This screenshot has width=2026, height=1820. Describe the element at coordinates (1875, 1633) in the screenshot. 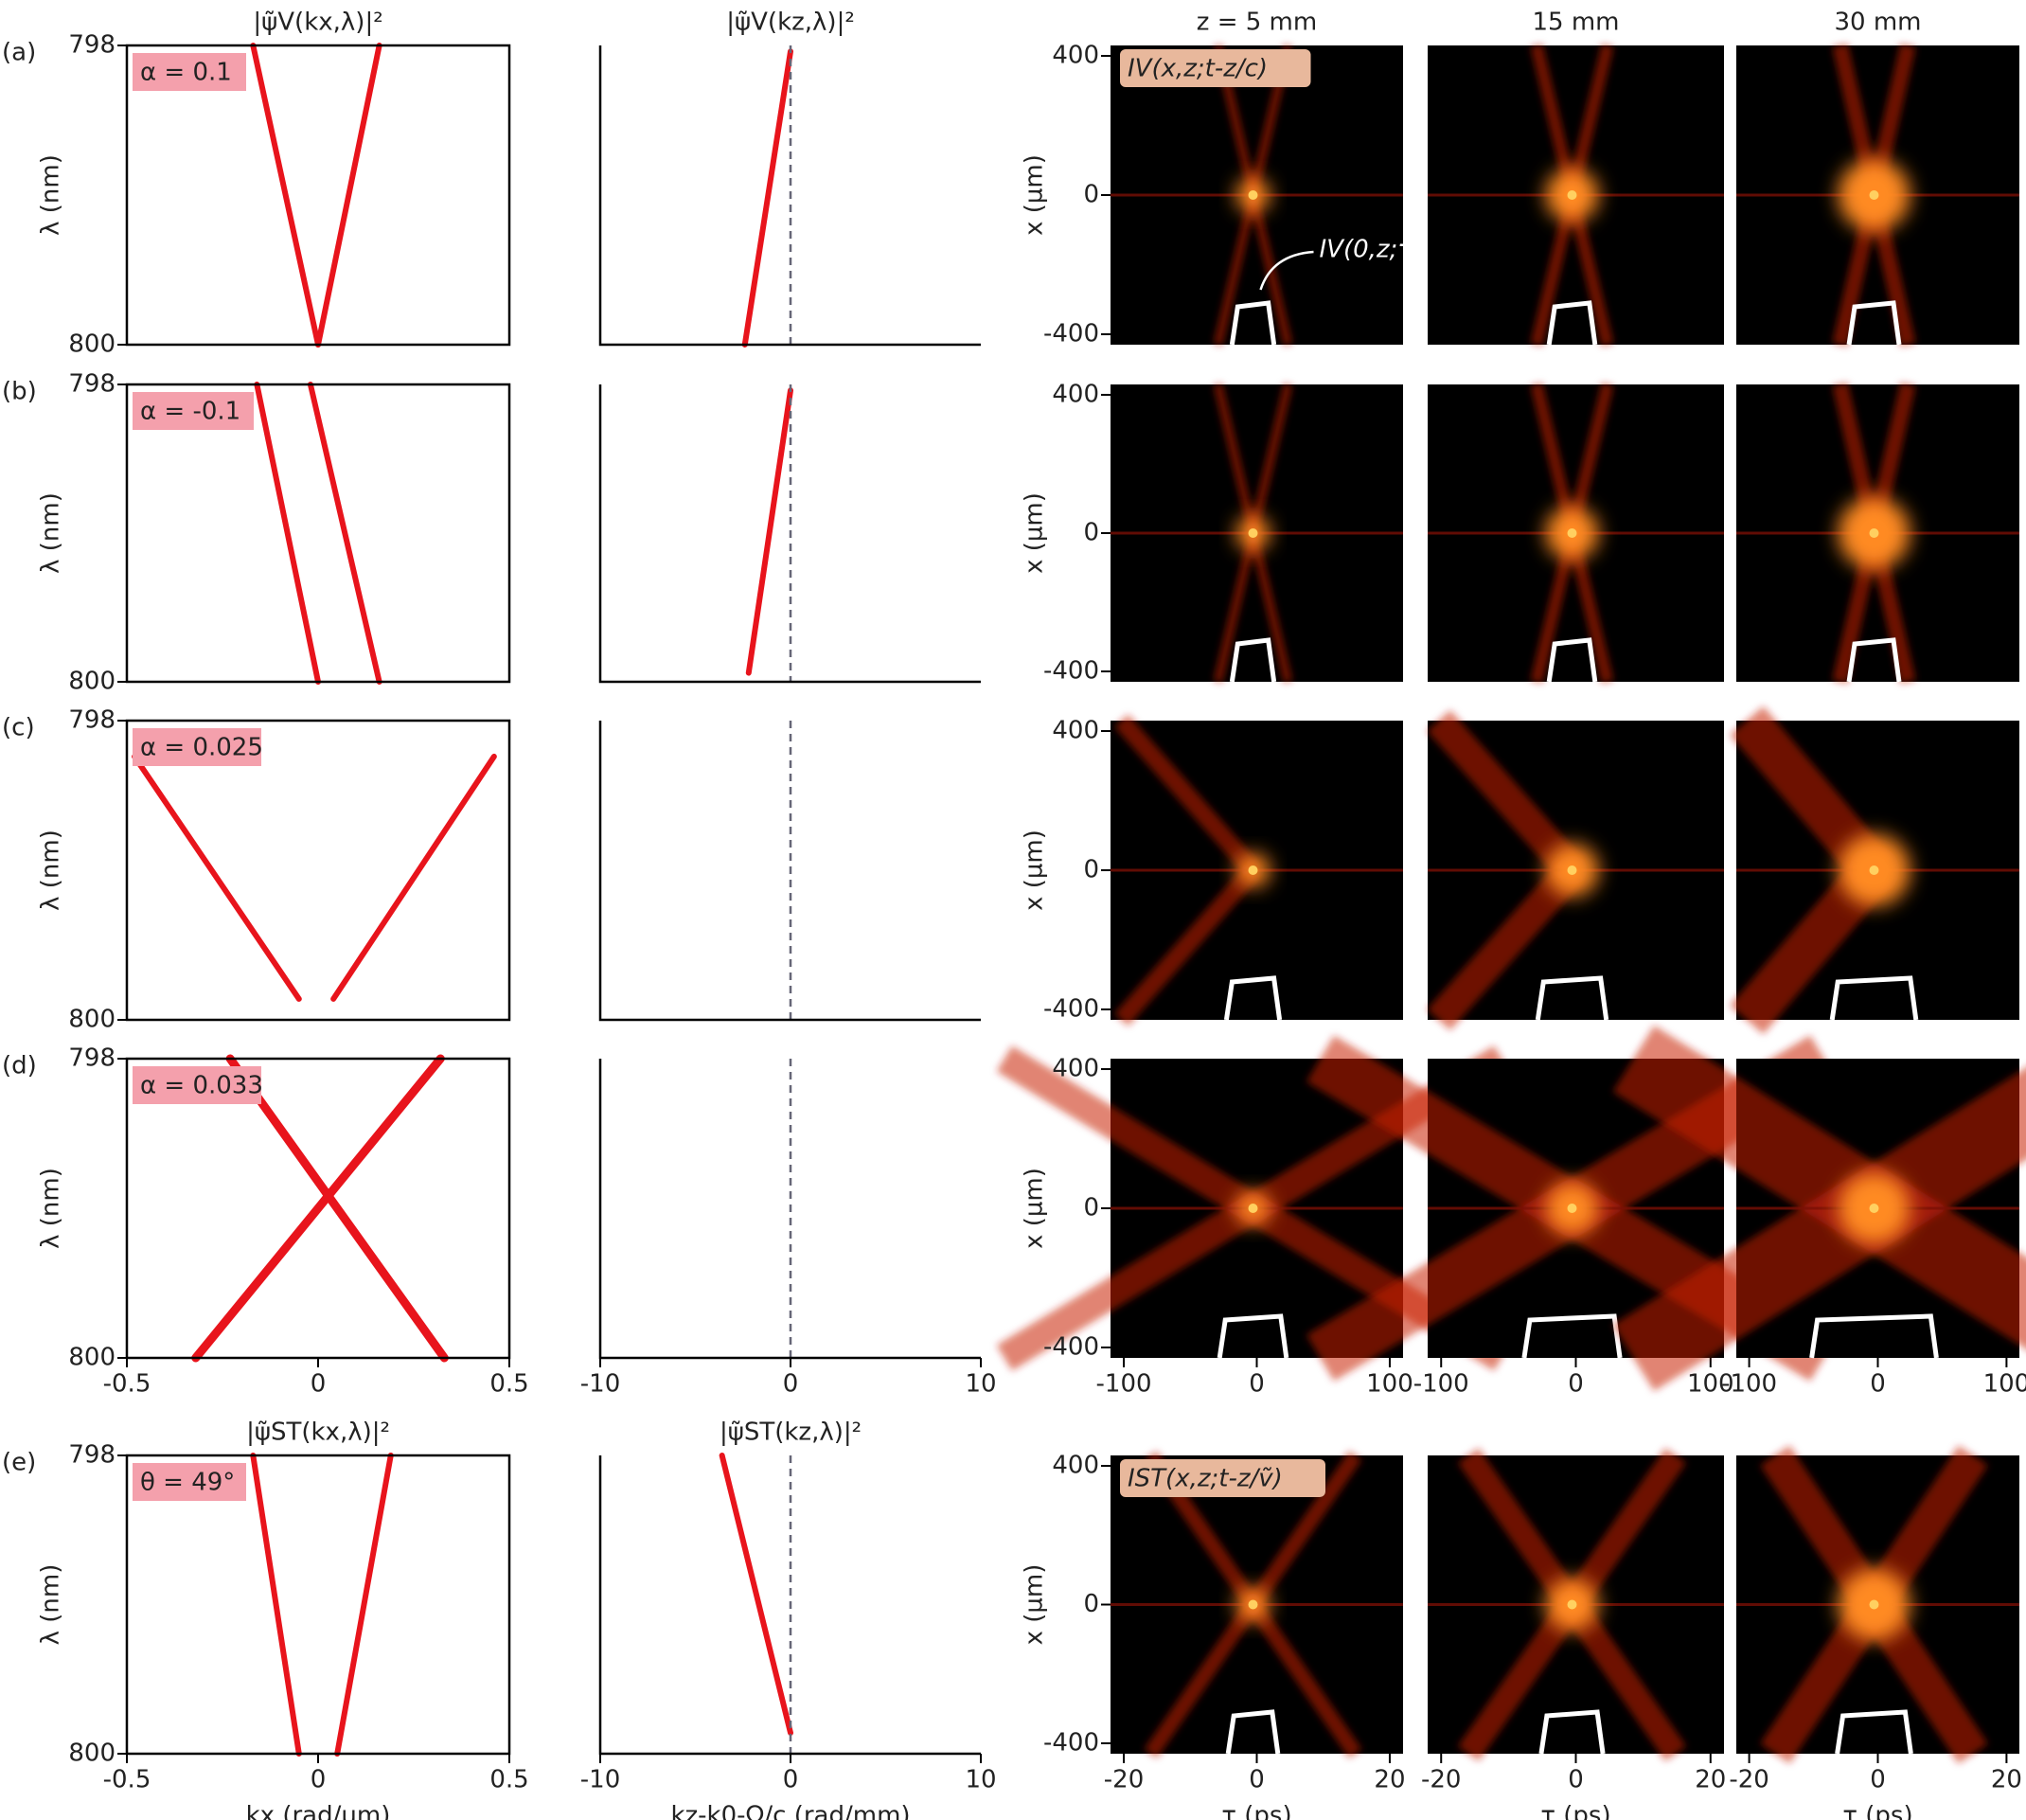

I see `panel: τ (ps) -20 0 20` at that location.